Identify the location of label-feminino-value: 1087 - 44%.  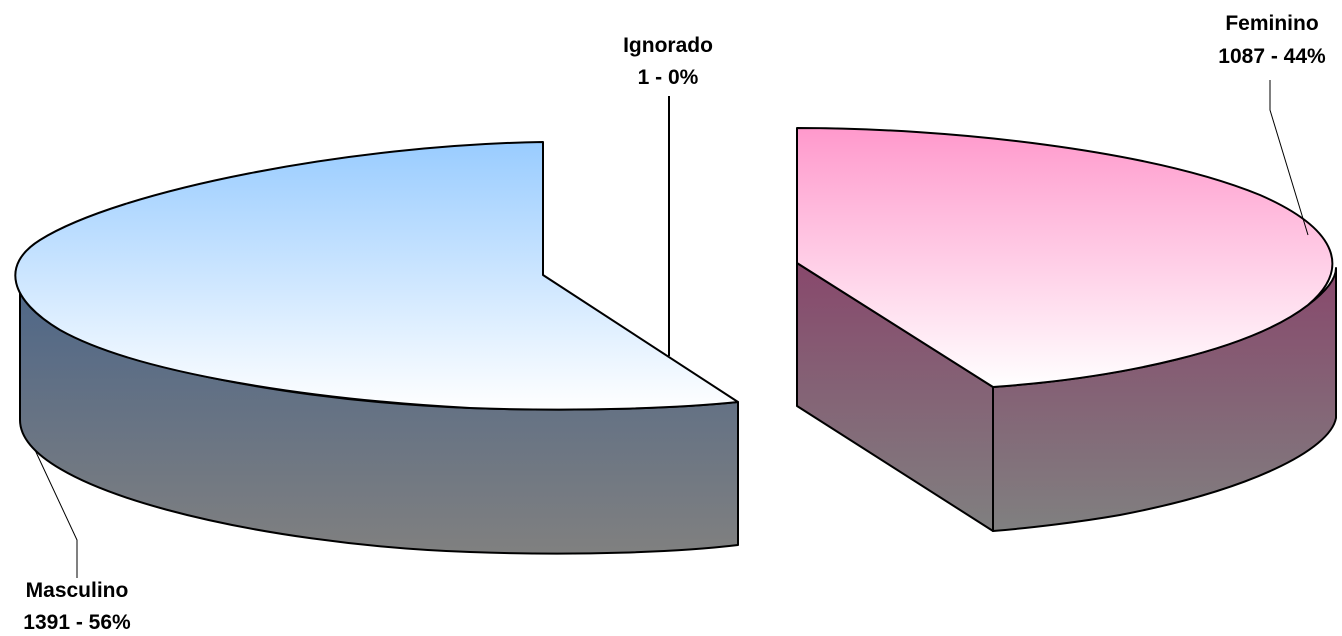
(1272, 56).